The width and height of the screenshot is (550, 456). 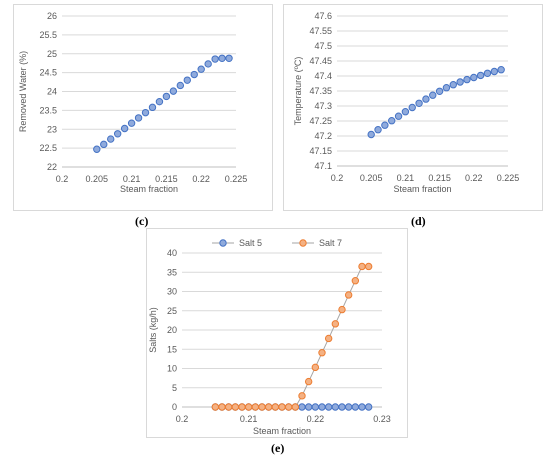 I want to click on y-tick-label: 47.5, so click(x=323, y=46).